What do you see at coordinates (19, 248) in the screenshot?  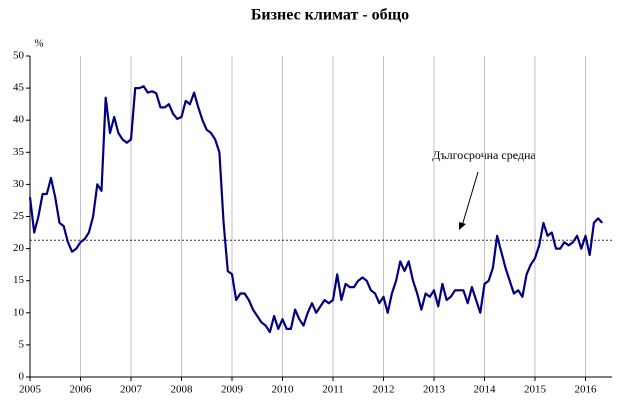 I see `y-tick-label: 20` at bounding box center [19, 248].